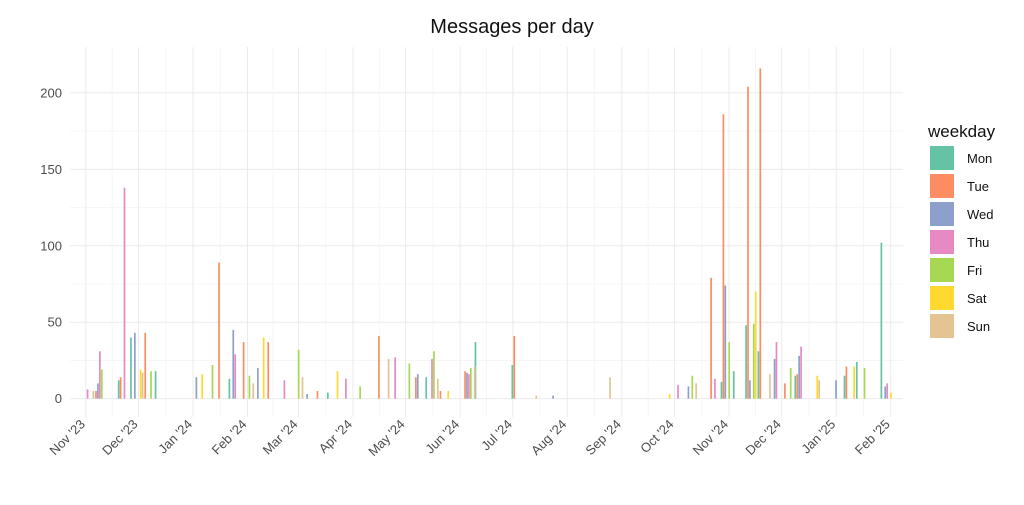  I want to click on y-tick-label: 50, so click(55, 322).